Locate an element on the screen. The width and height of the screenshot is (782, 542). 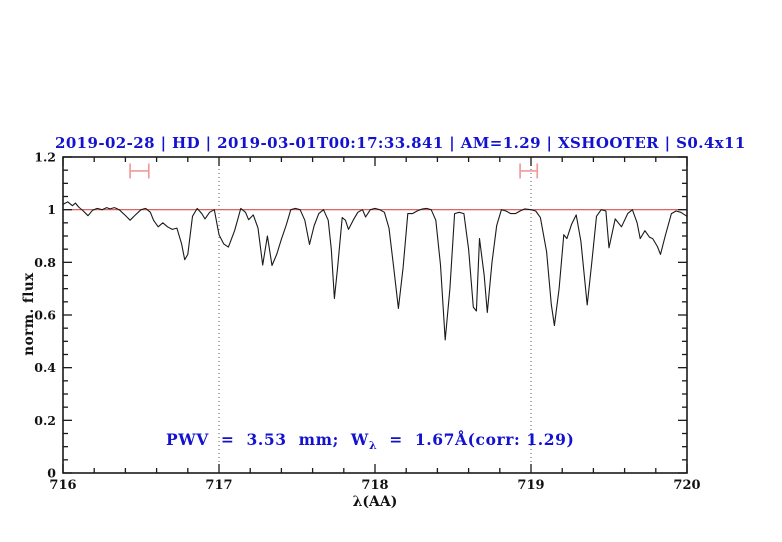
x-axis-title: λ(AA) is located at coordinates (375, 502).